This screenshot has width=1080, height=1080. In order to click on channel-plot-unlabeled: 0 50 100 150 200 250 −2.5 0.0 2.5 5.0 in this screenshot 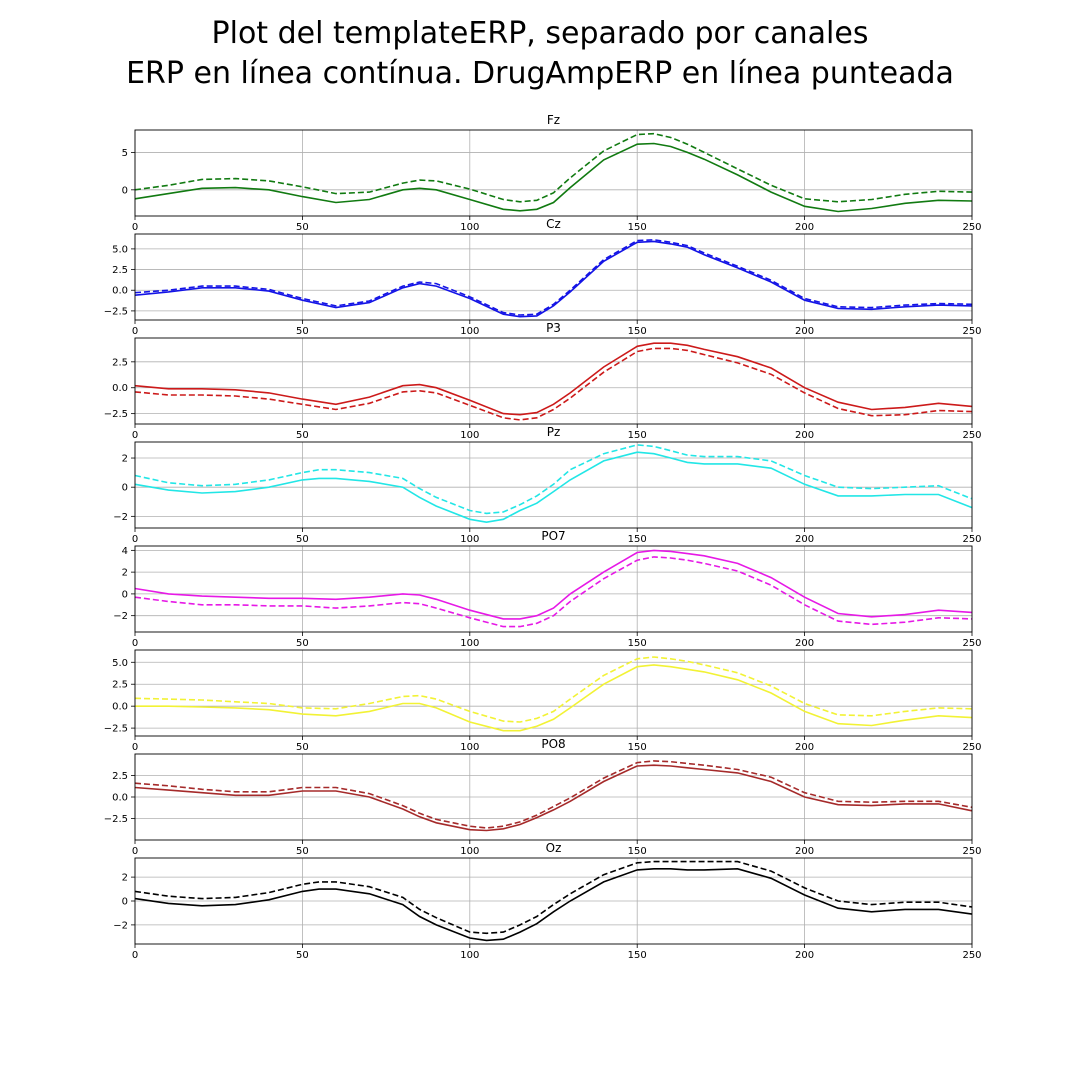, I will do `click(543, 701)`.